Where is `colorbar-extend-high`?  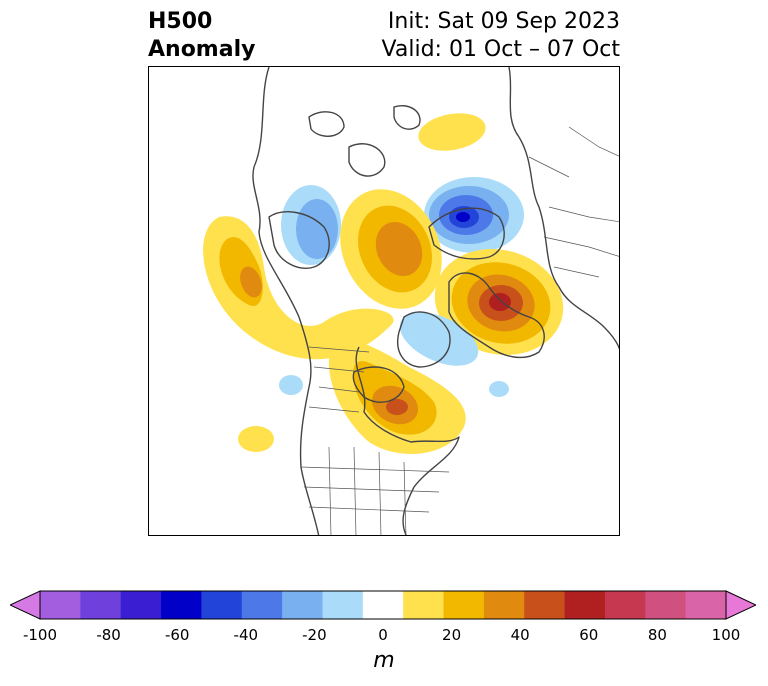 colorbar-extend-high is located at coordinates (740, 605).